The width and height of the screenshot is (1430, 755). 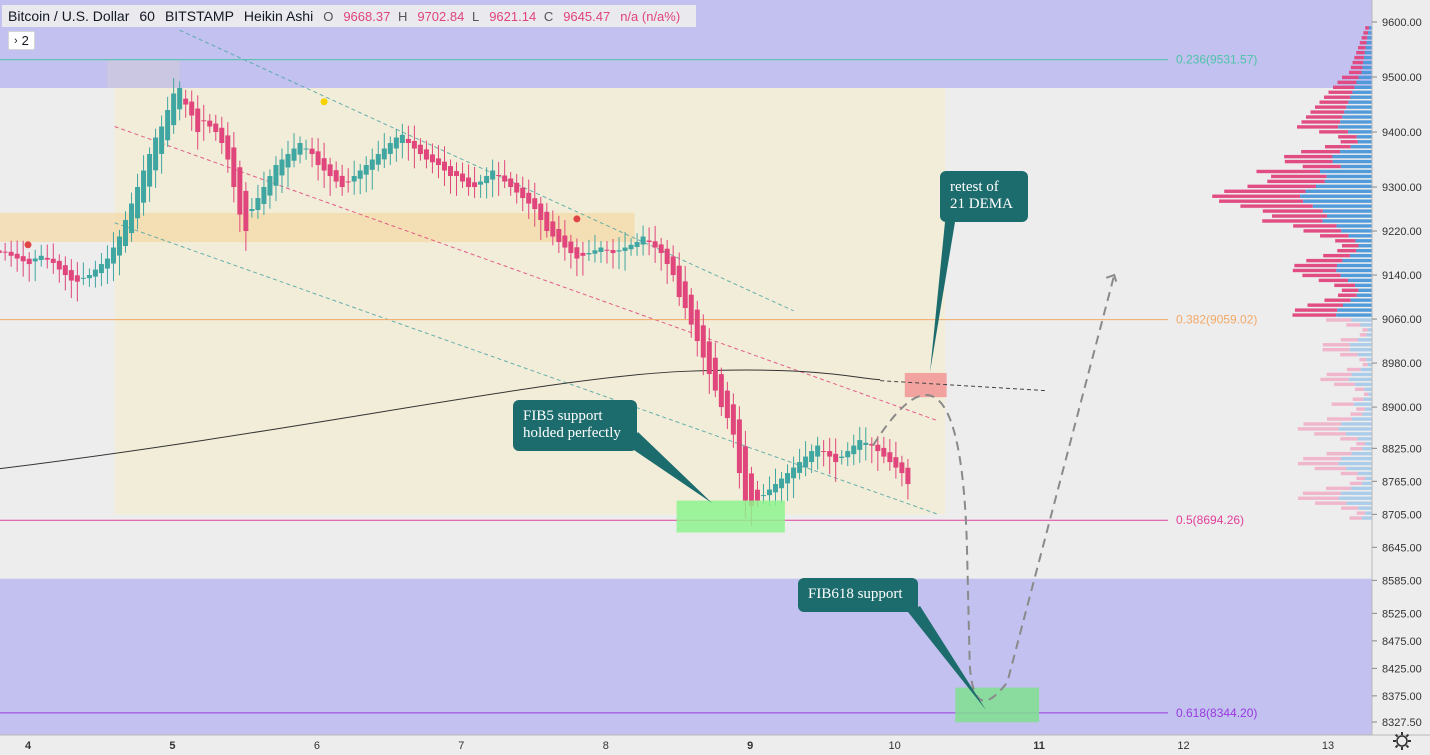 I want to click on fib-label: 0.5(8694.26), so click(x=1210, y=520).